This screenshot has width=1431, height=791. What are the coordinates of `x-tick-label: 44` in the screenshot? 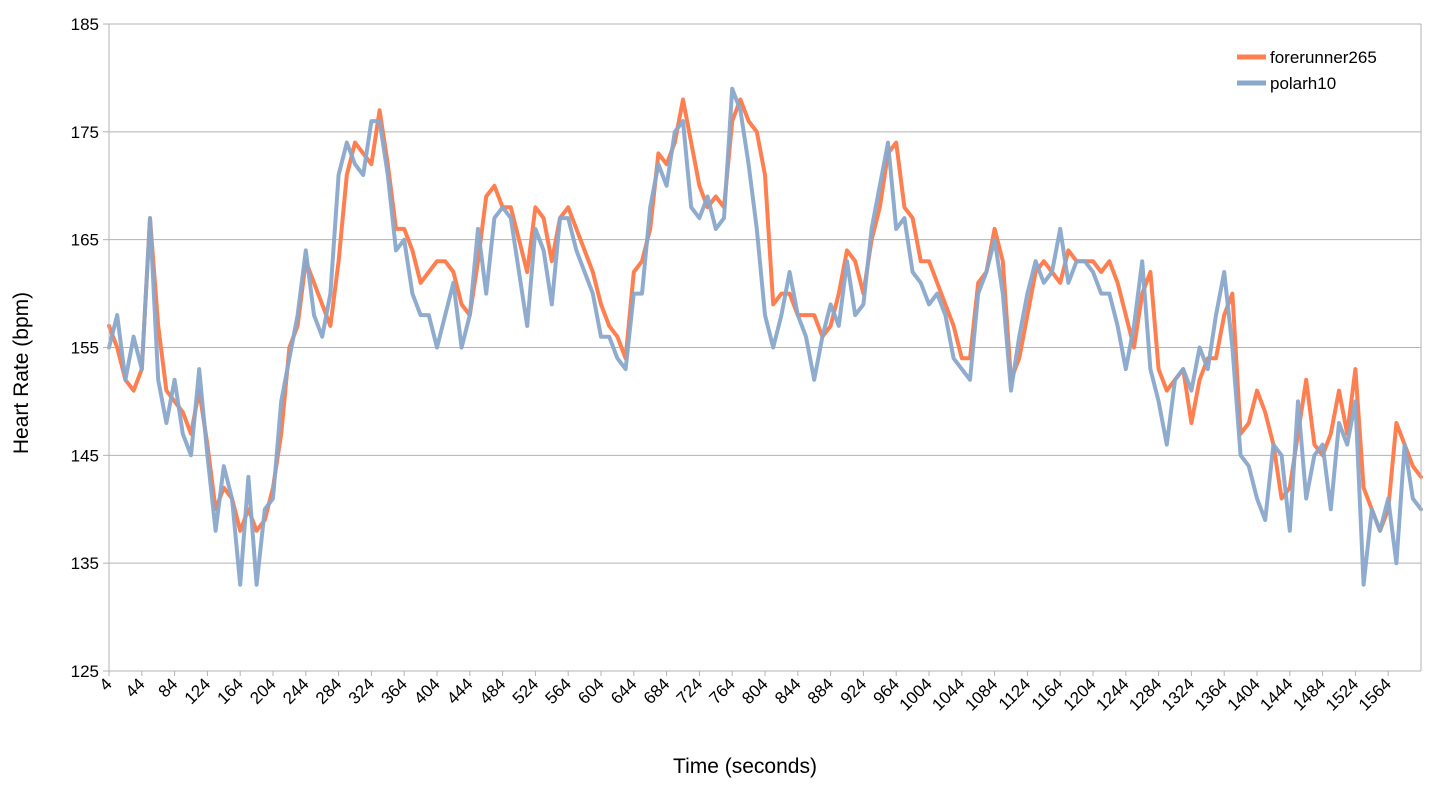 It's located at (135, 687).